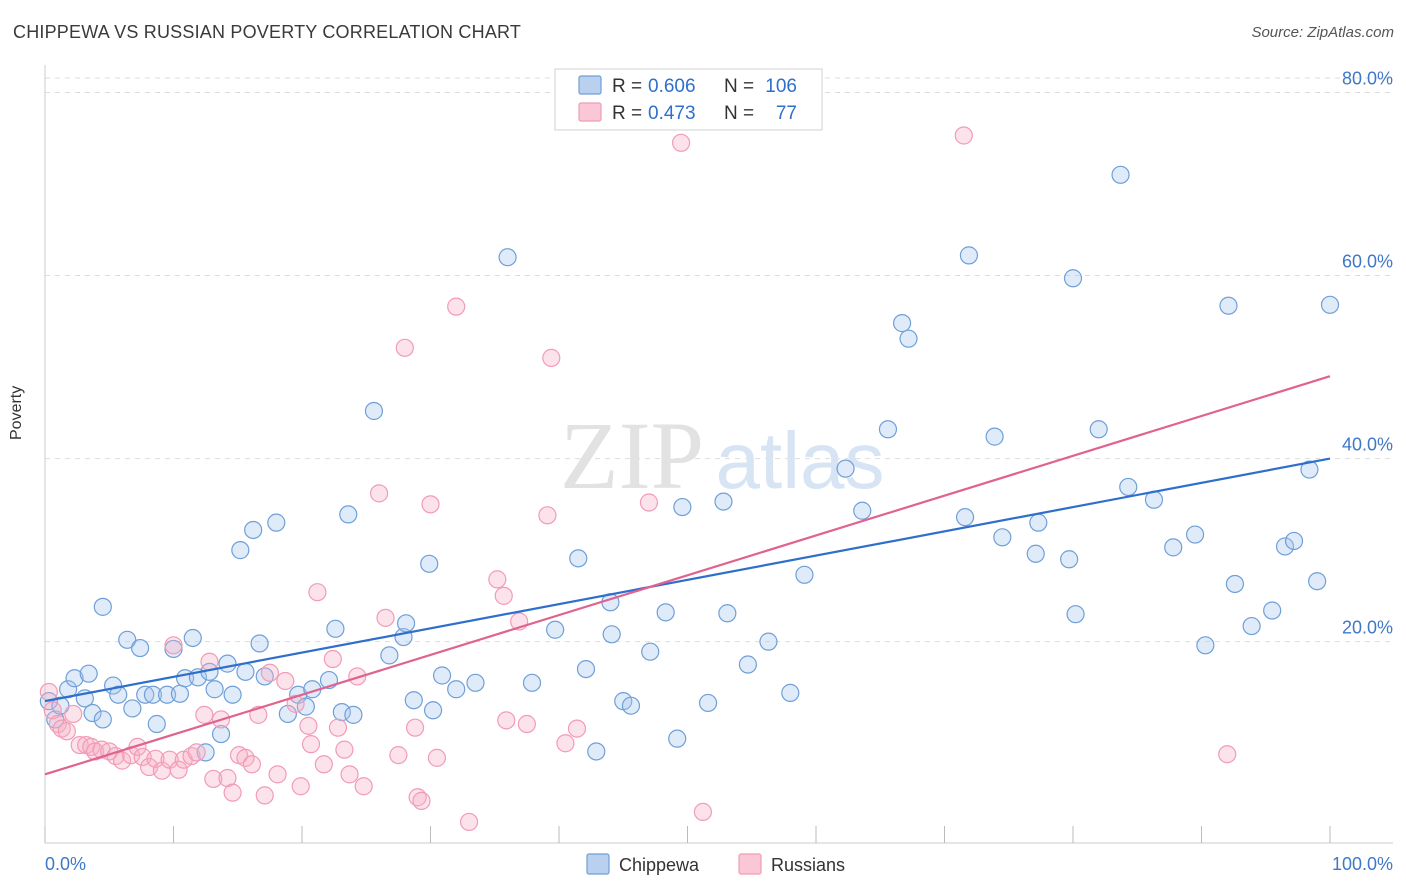 Image resolution: width=1406 pixels, height=892 pixels. I want to click on x-tick-label-end: 100.0%, so click(1362, 864).